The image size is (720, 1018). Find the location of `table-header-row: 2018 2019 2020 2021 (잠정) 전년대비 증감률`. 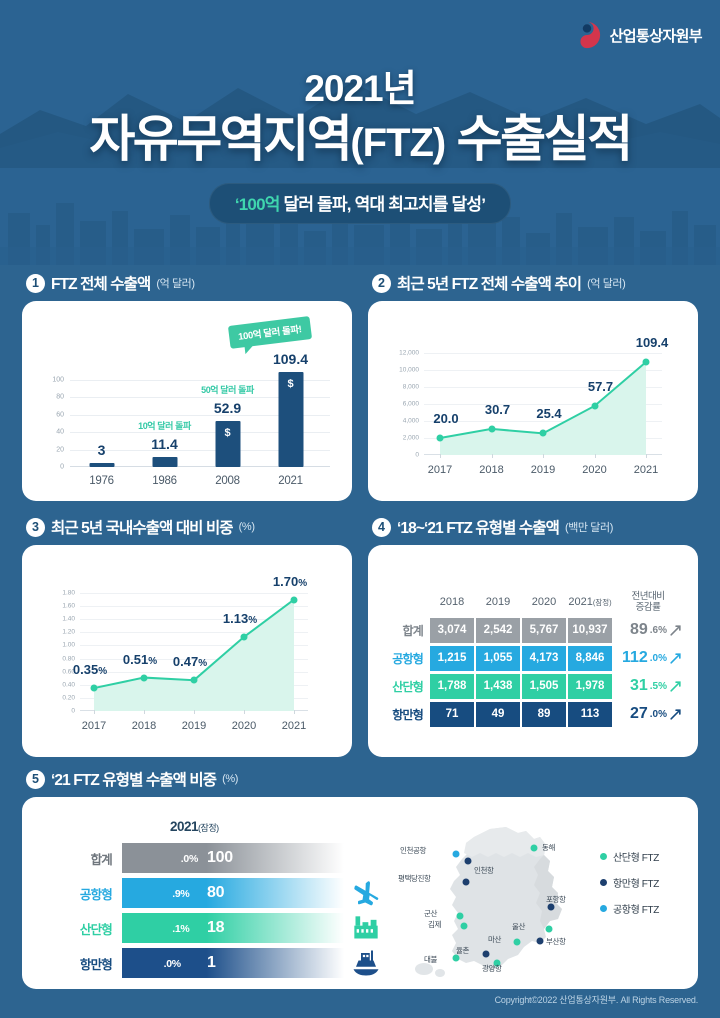

table-header-row: 2018 2019 2020 2021 (잠정) 전년대비 증감률 is located at coordinates (535, 602).